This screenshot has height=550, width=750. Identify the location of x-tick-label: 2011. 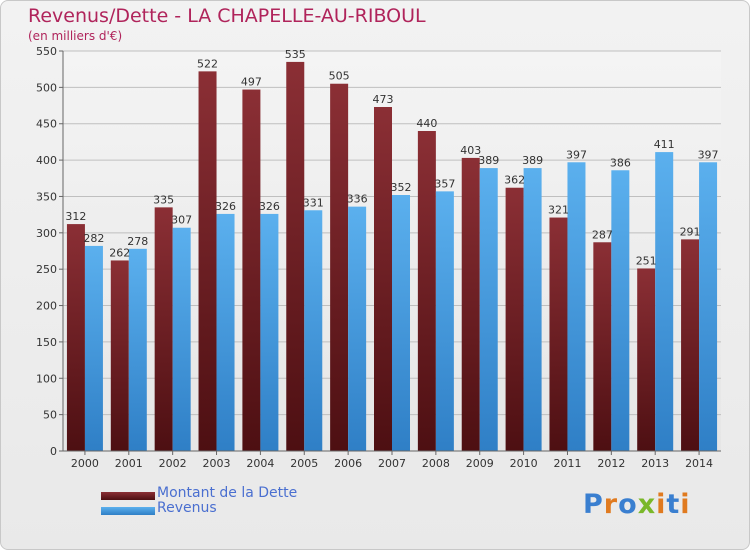
(567, 463).